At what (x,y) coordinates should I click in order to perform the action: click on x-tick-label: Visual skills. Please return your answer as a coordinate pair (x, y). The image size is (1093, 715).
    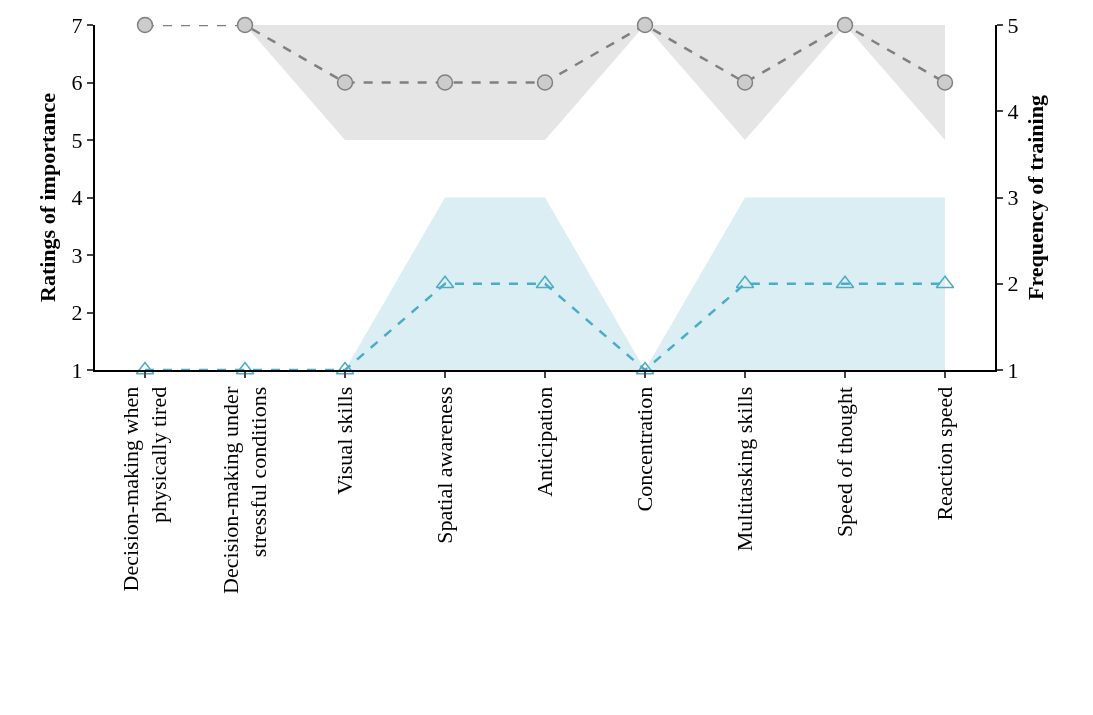
    Looking at the image, I should click on (345, 440).